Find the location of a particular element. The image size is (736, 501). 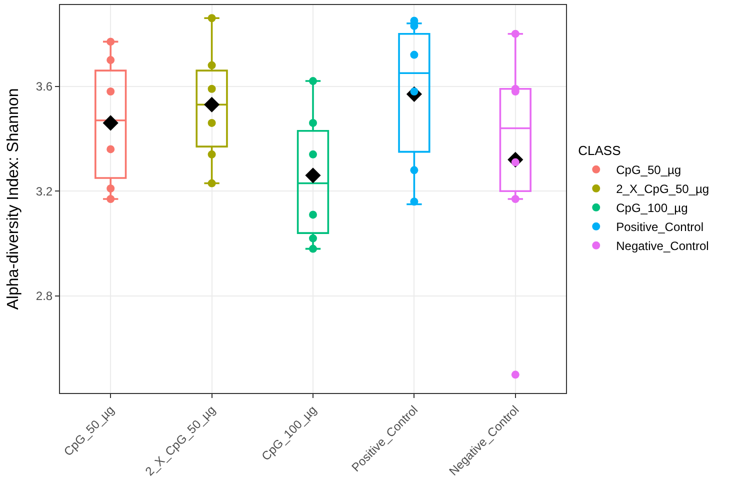

legend-label: 2_X_CpG_50_µg is located at coordinates (663, 189).